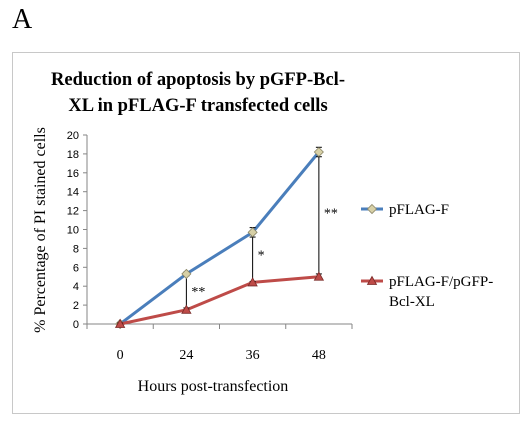 This screenshot has height=431, width=532. Describe the element at coordinates (427, 292) in the screenshot. I see `legend-item: pFLAG-F/pGFP- Bcl-XL` at that location.